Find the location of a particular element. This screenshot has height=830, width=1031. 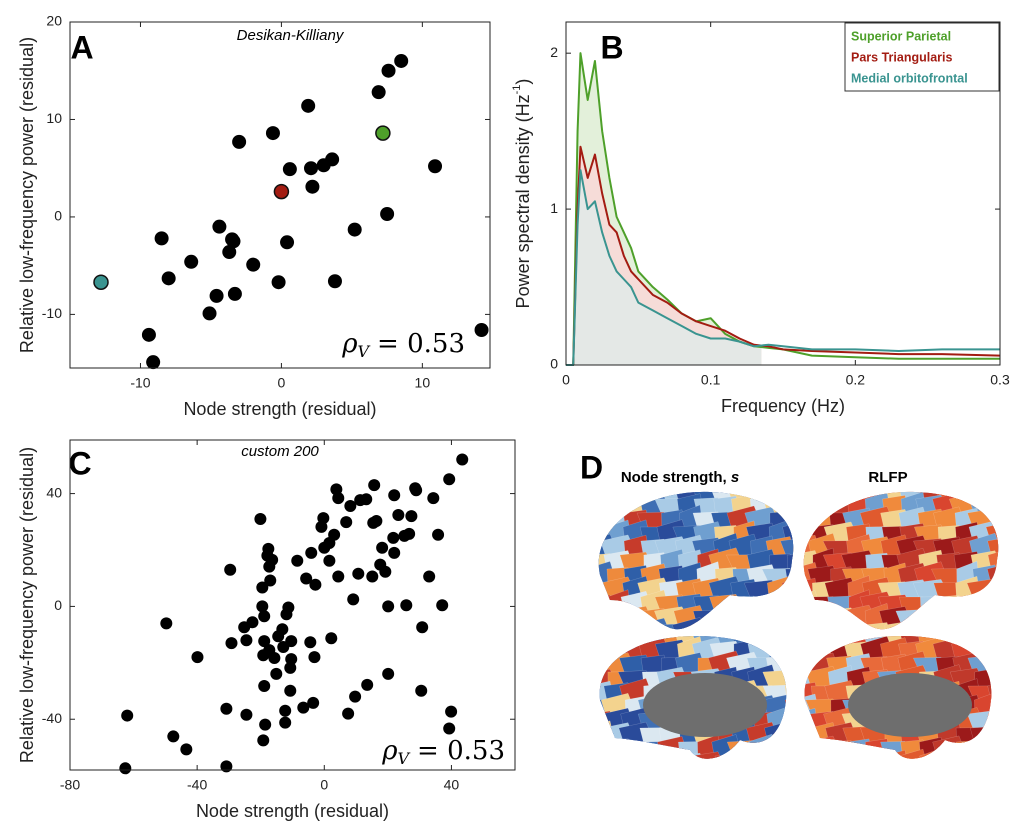

brain-title: Node strength, s is located at coordinates (680, 477).